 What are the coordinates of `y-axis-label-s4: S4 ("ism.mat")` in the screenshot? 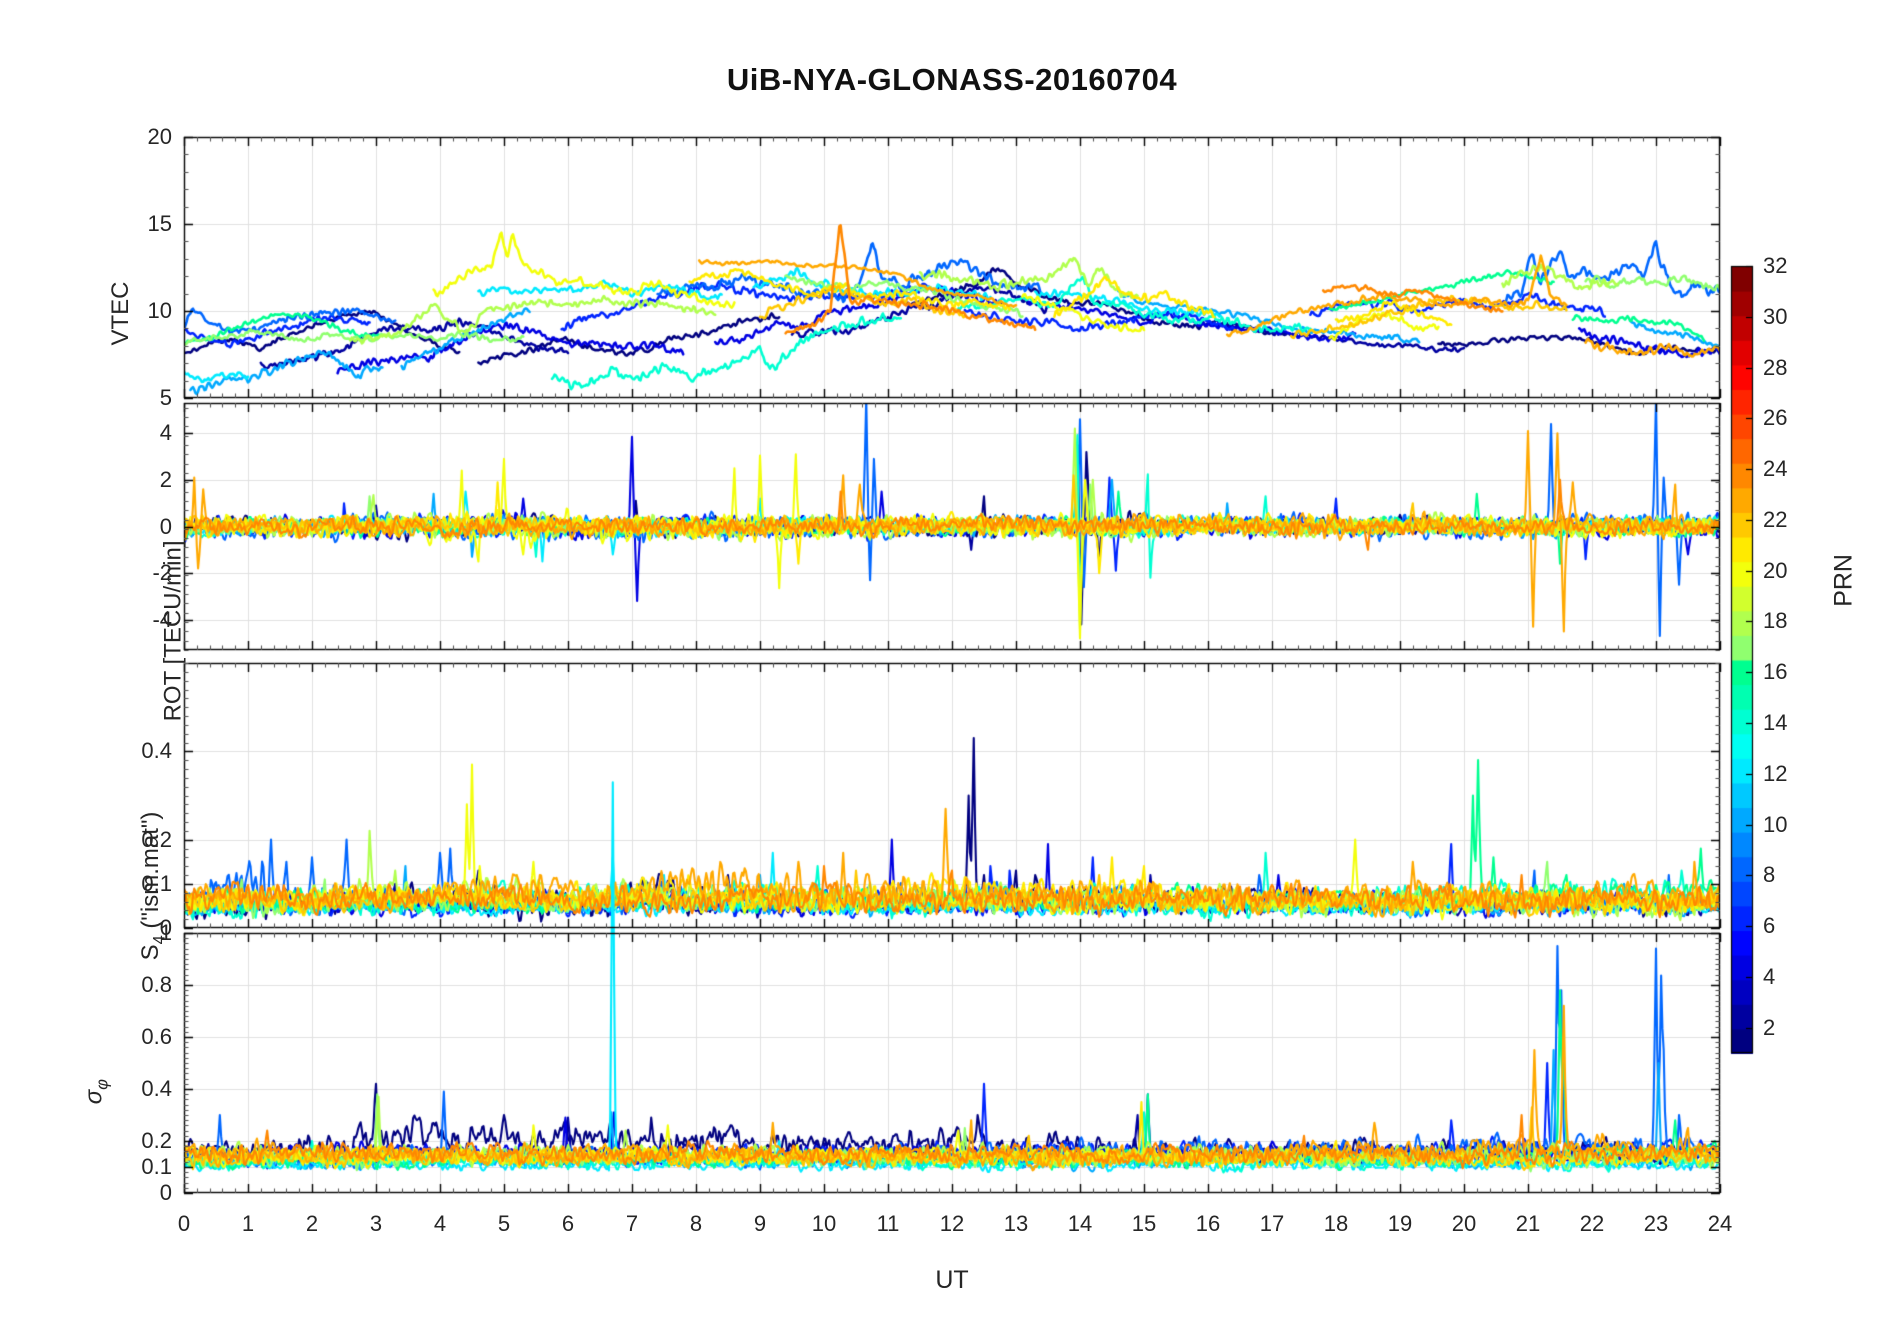 It's located at (153, 886).